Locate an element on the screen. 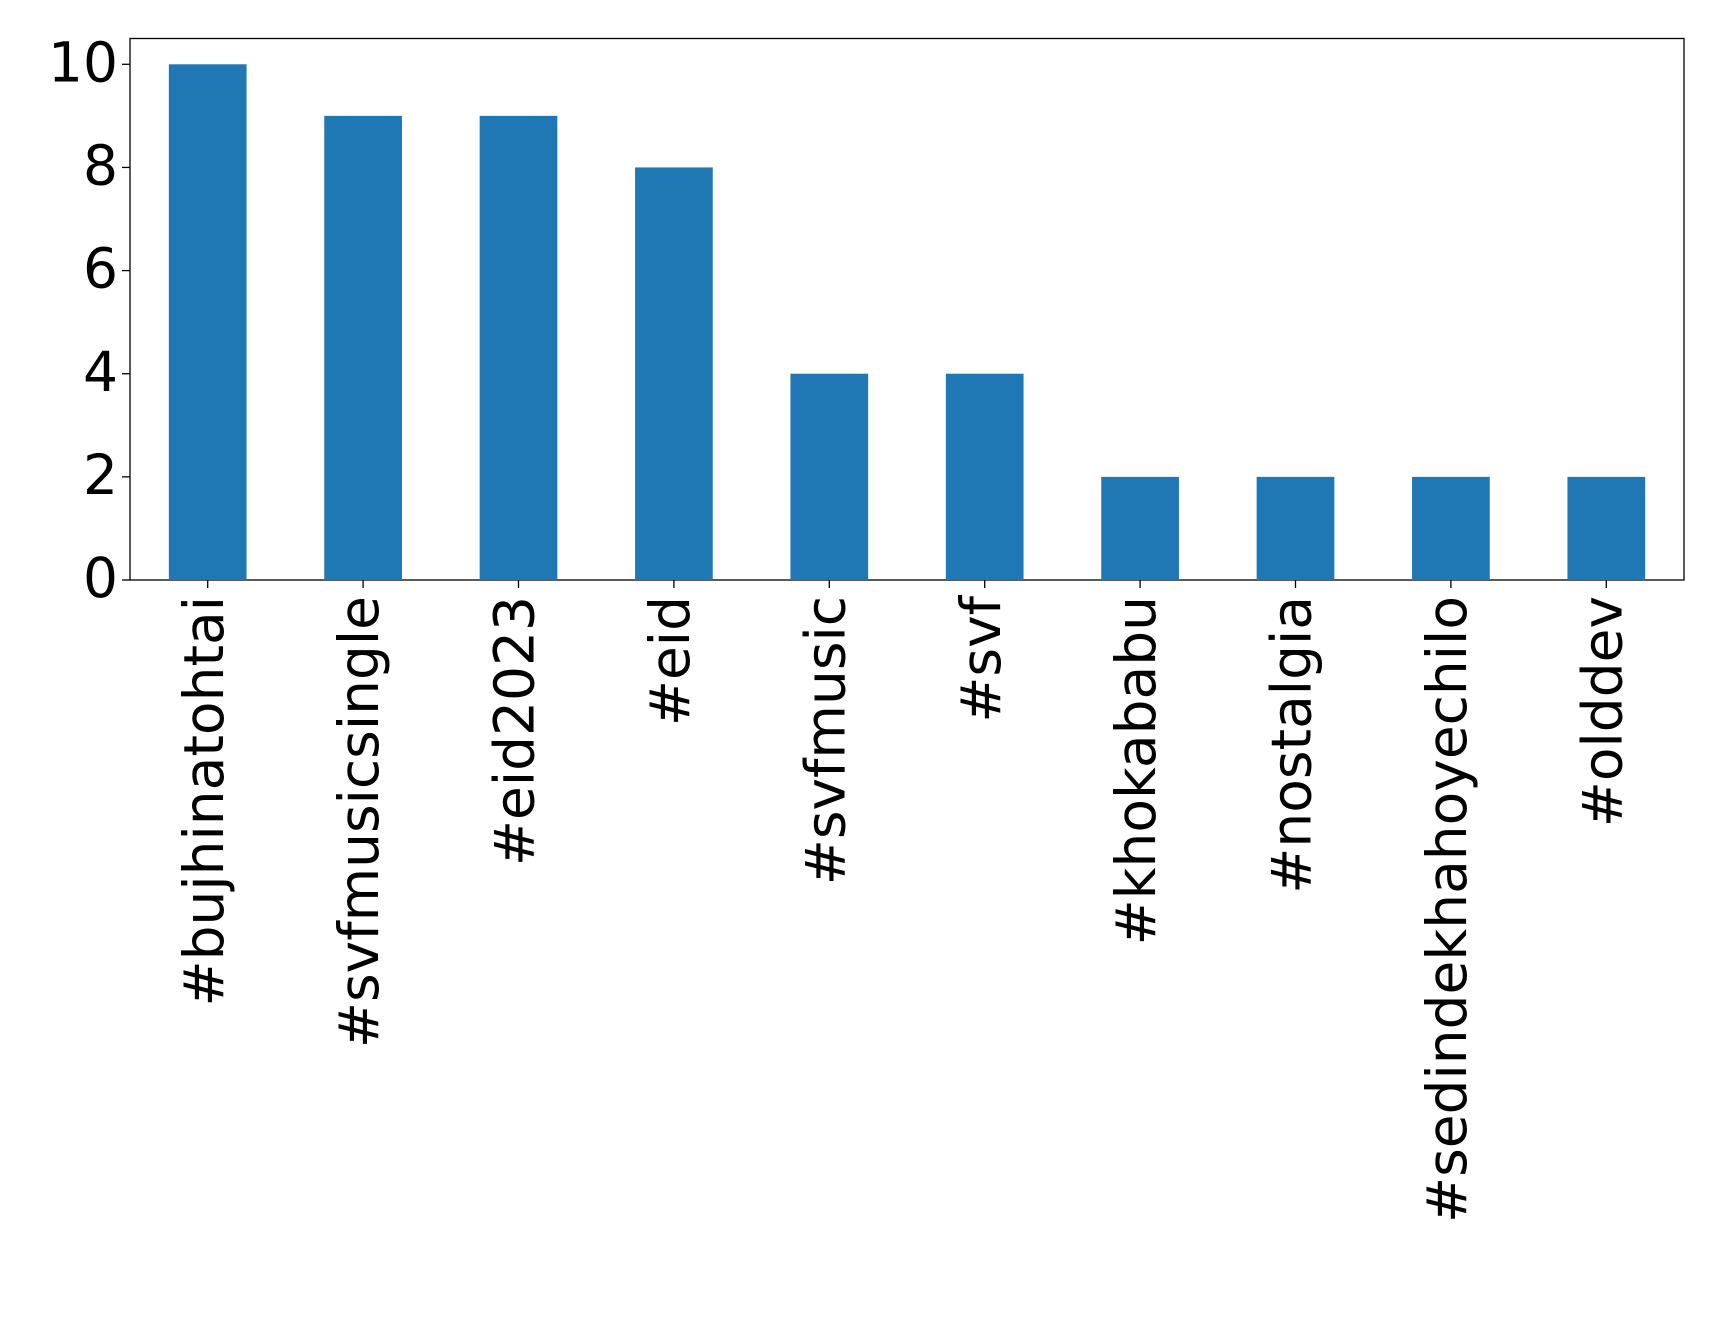 This screenshot has width=1719, height=1340. y-tick-label: 10 is located at coordinates (83, 62).